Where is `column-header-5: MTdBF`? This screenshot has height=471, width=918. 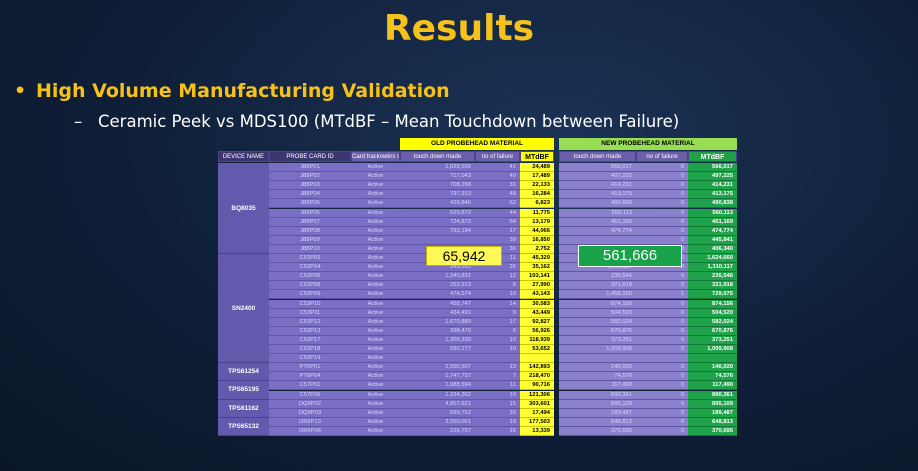
column-header-5: MTdBF is located at coordinates (537, 156).